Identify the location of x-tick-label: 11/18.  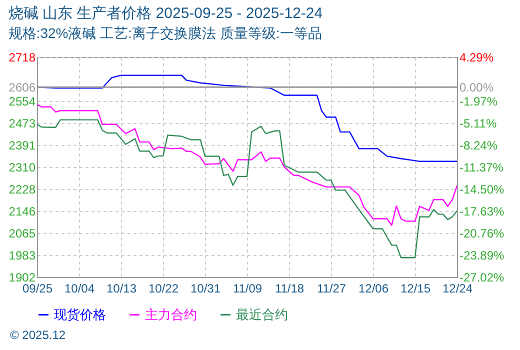
(289, 289).